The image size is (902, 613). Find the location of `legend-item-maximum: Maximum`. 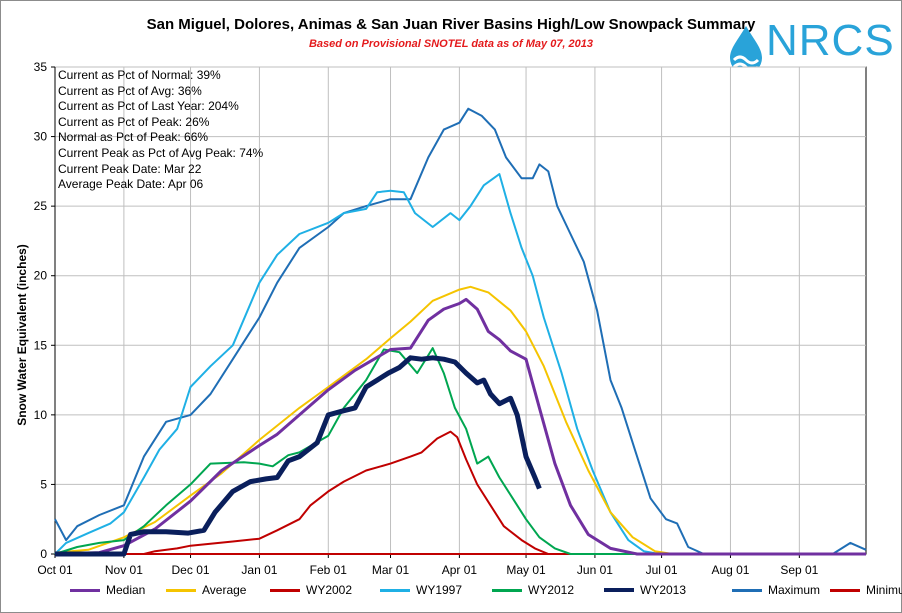

legend-item-maximum: Maximum is located at coordinates (776, 590).